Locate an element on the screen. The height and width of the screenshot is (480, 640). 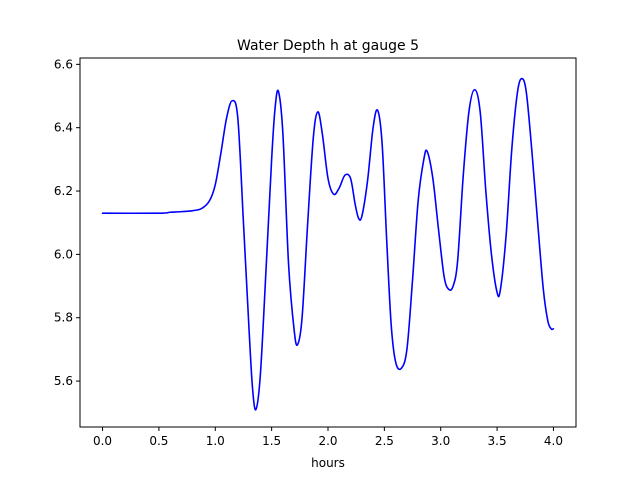
x-tick-label: 2.0 is located at coordinates (327, 441).